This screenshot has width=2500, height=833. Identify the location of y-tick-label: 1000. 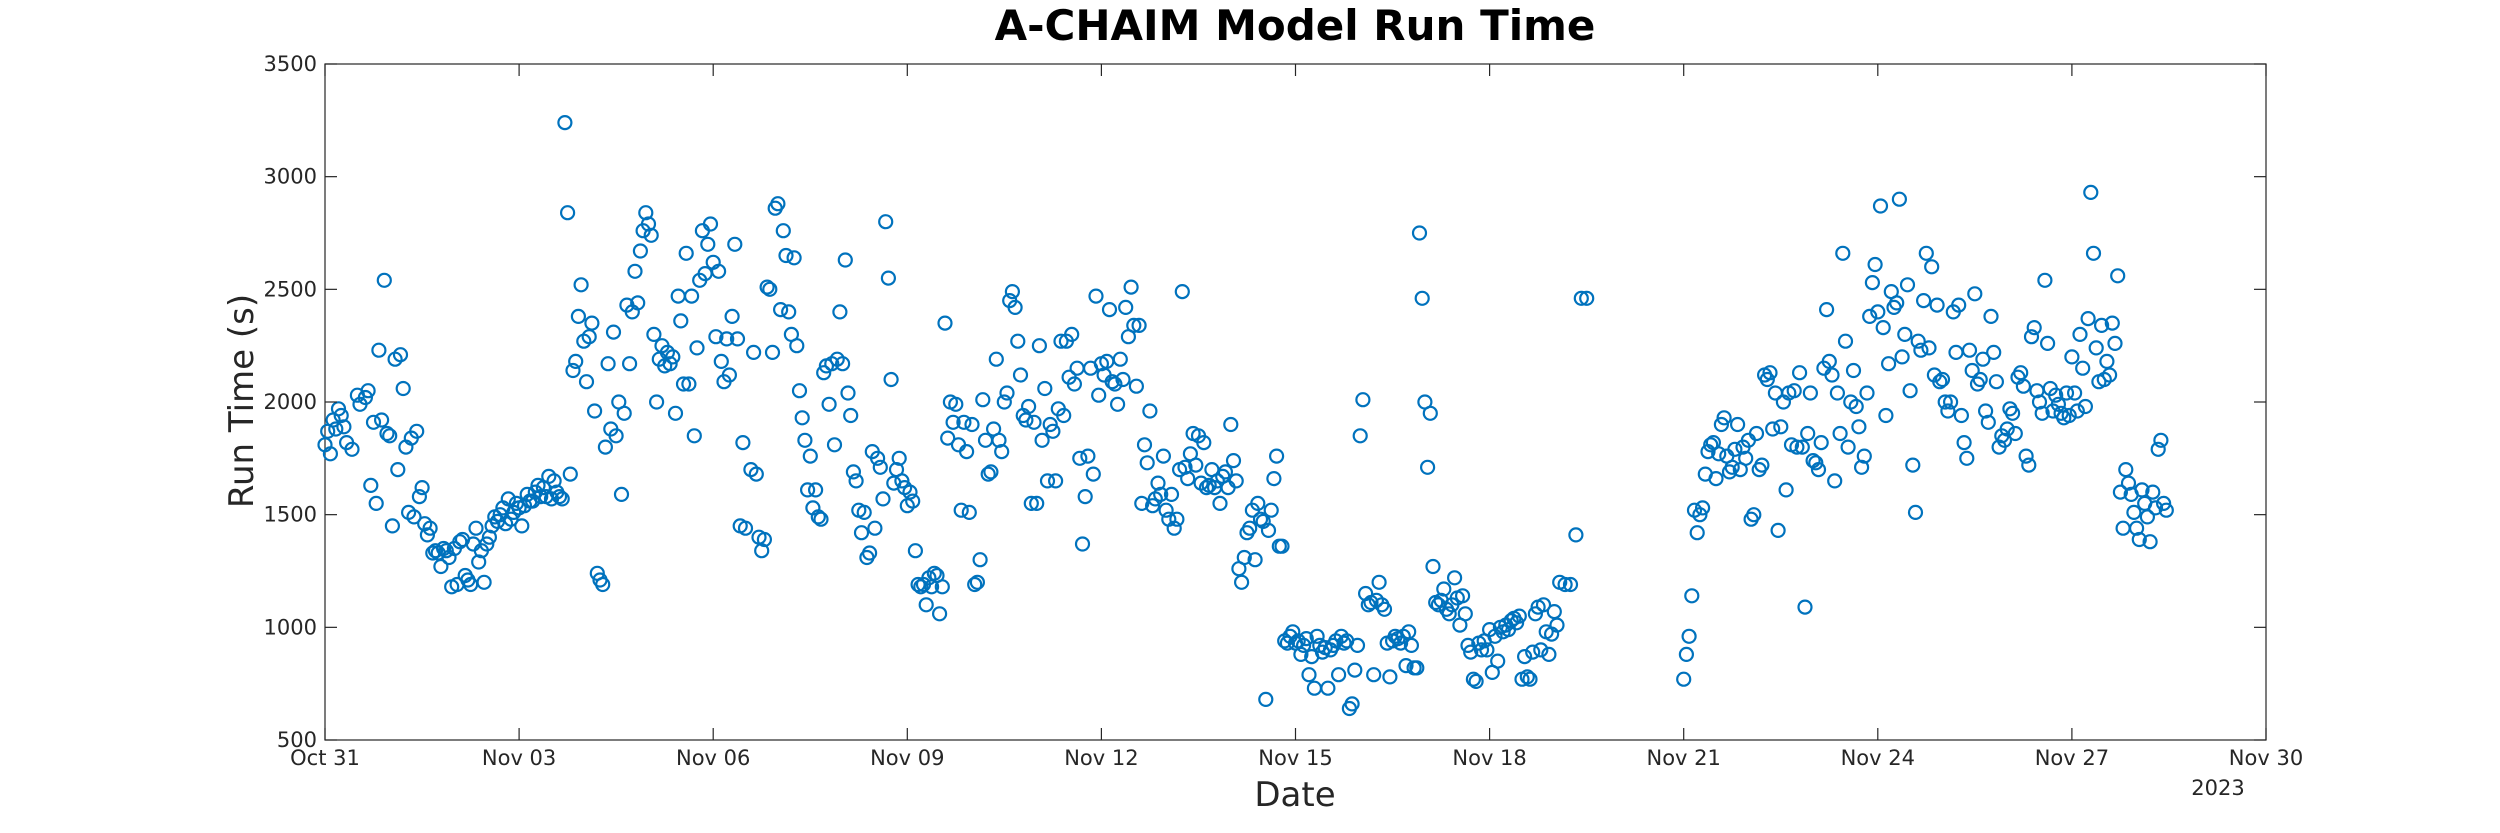
(290, 627).